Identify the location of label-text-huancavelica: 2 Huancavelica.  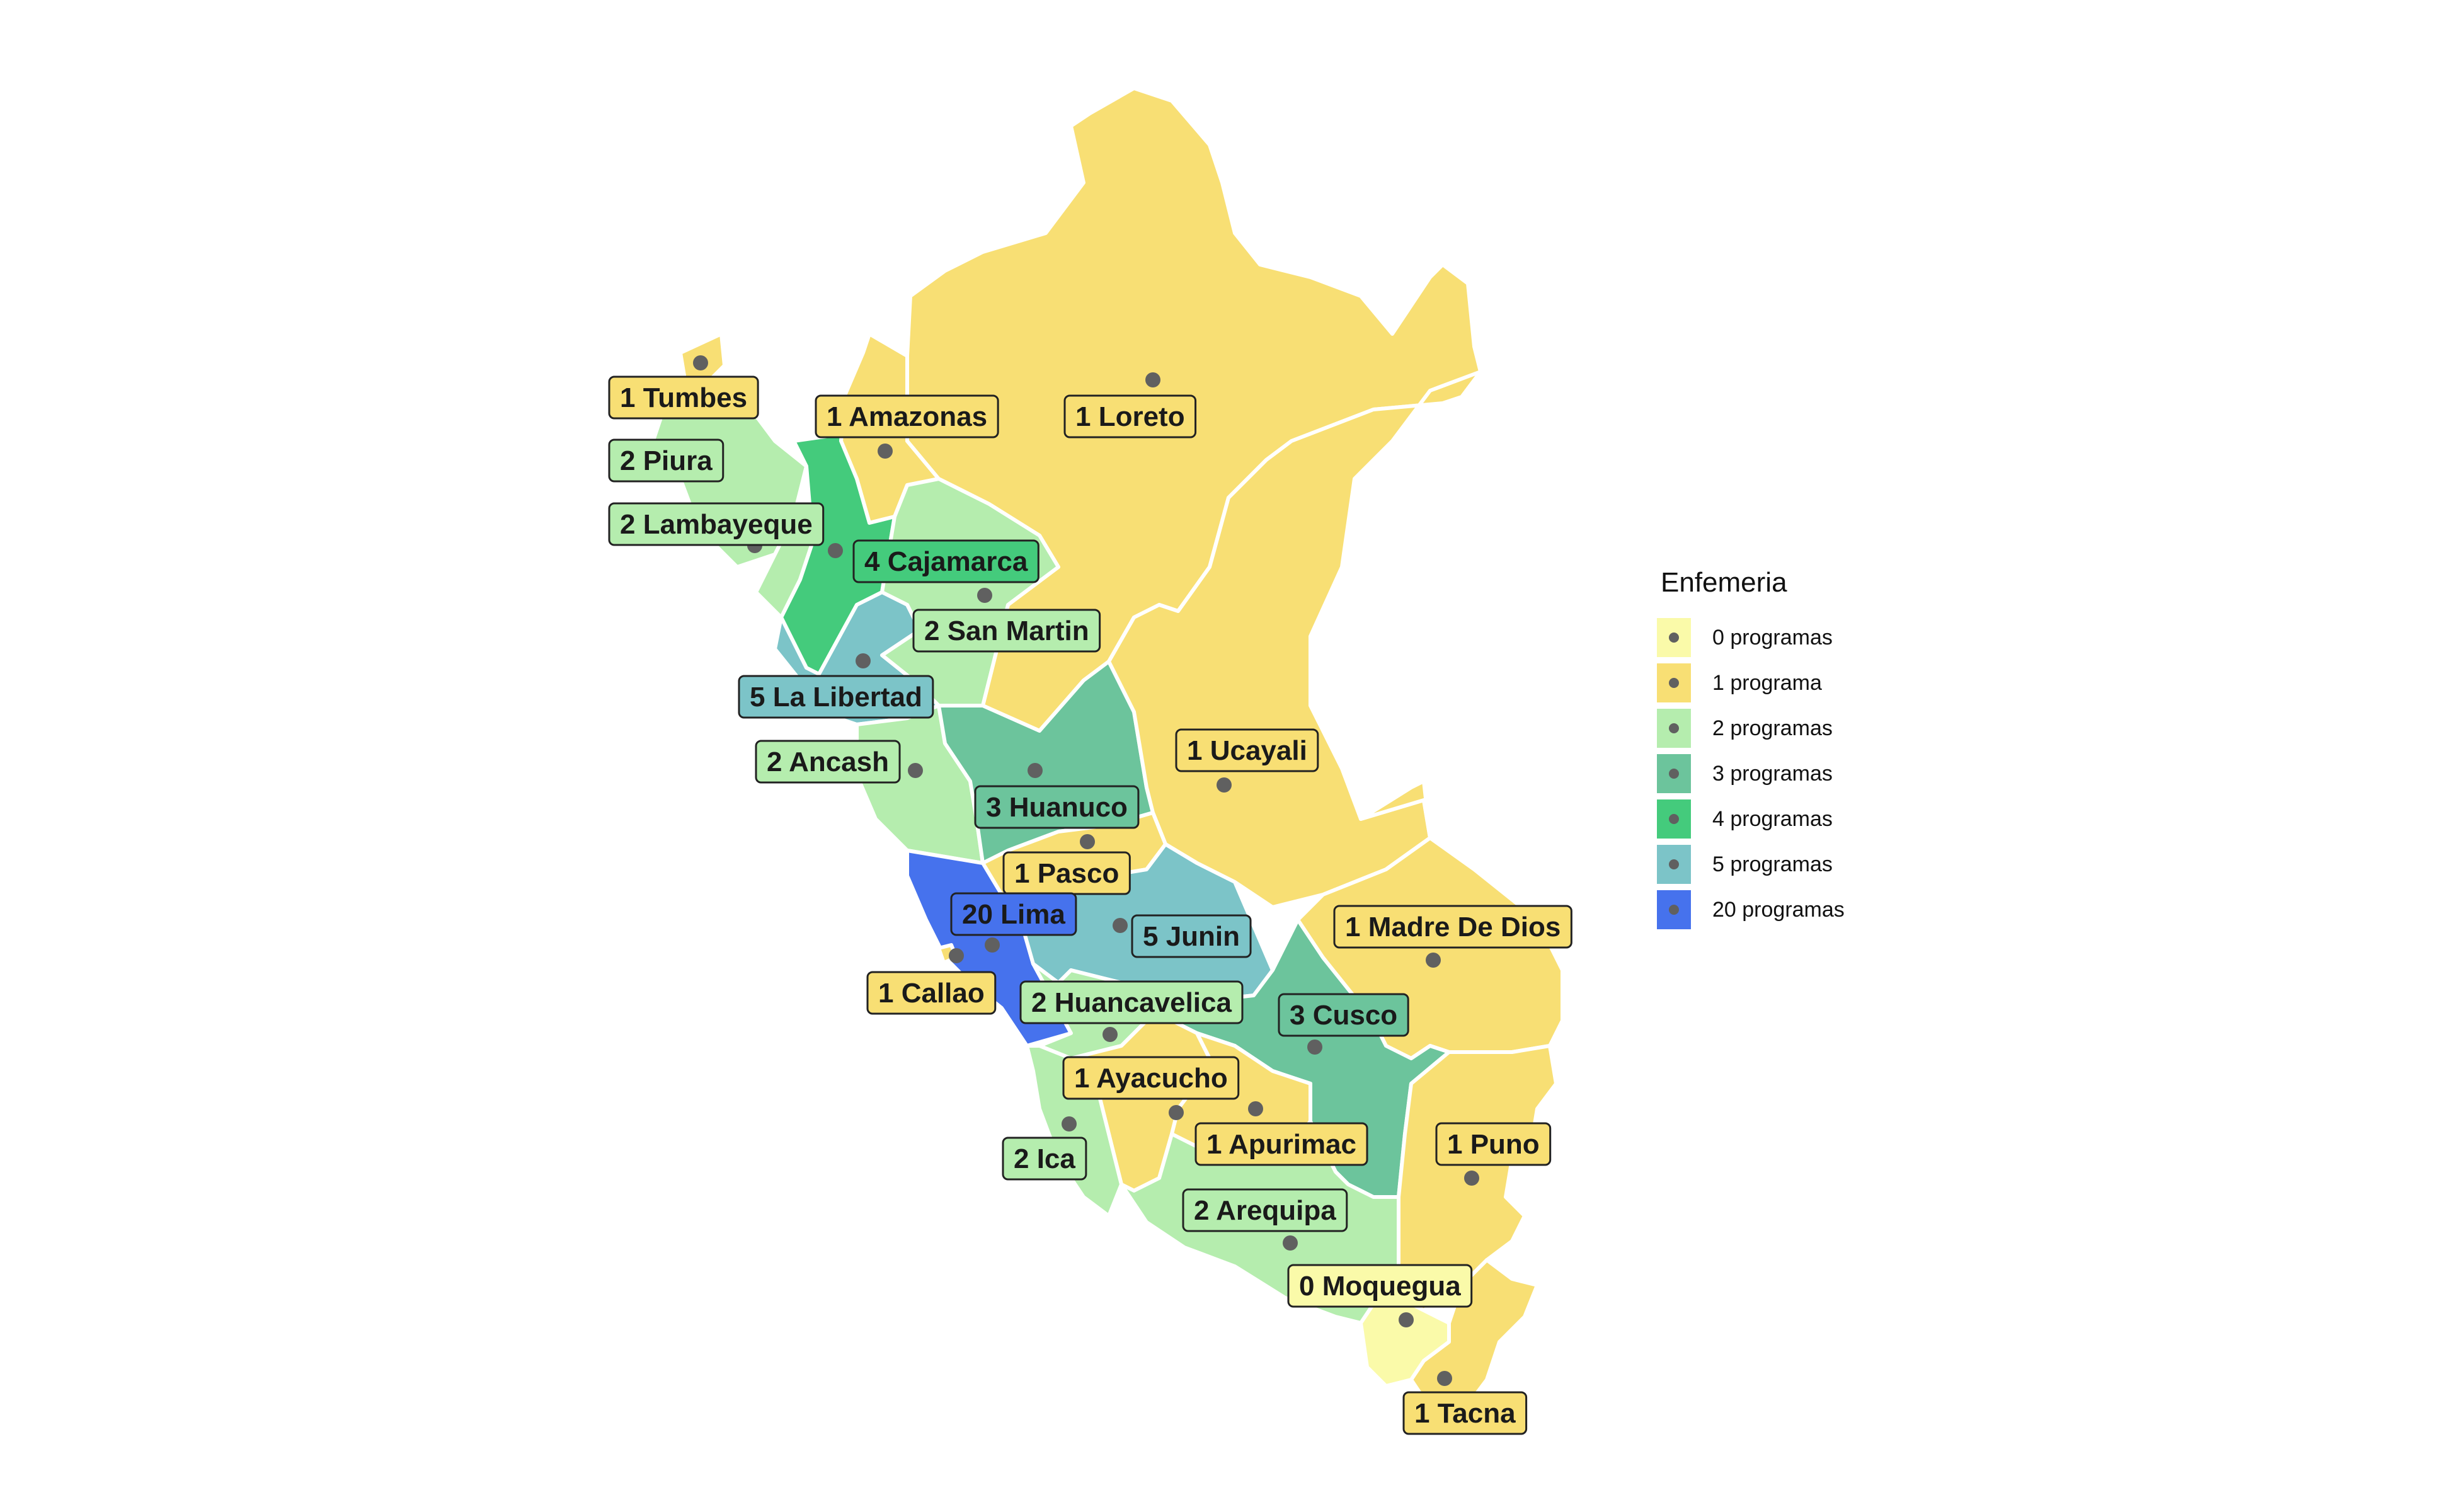
(1131, 1002).